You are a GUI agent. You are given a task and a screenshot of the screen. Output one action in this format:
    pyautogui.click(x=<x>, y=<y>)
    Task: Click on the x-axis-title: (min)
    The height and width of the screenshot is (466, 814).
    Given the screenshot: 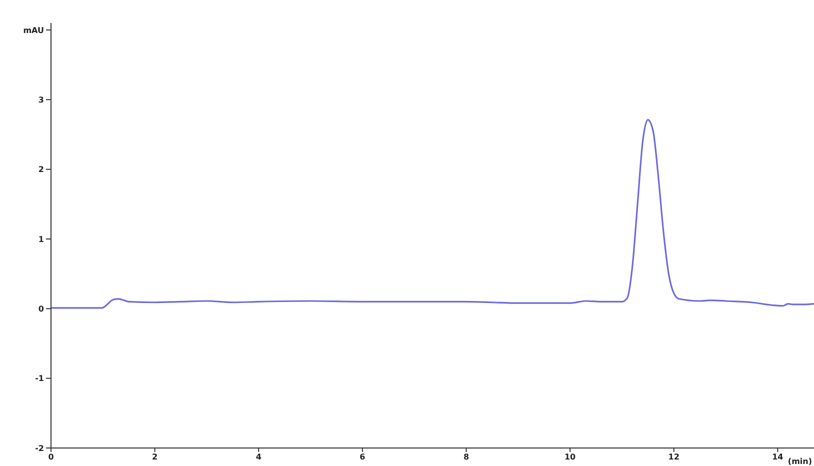 What is the action you would take?
    pyautogui.click(x=800, y=461)
    